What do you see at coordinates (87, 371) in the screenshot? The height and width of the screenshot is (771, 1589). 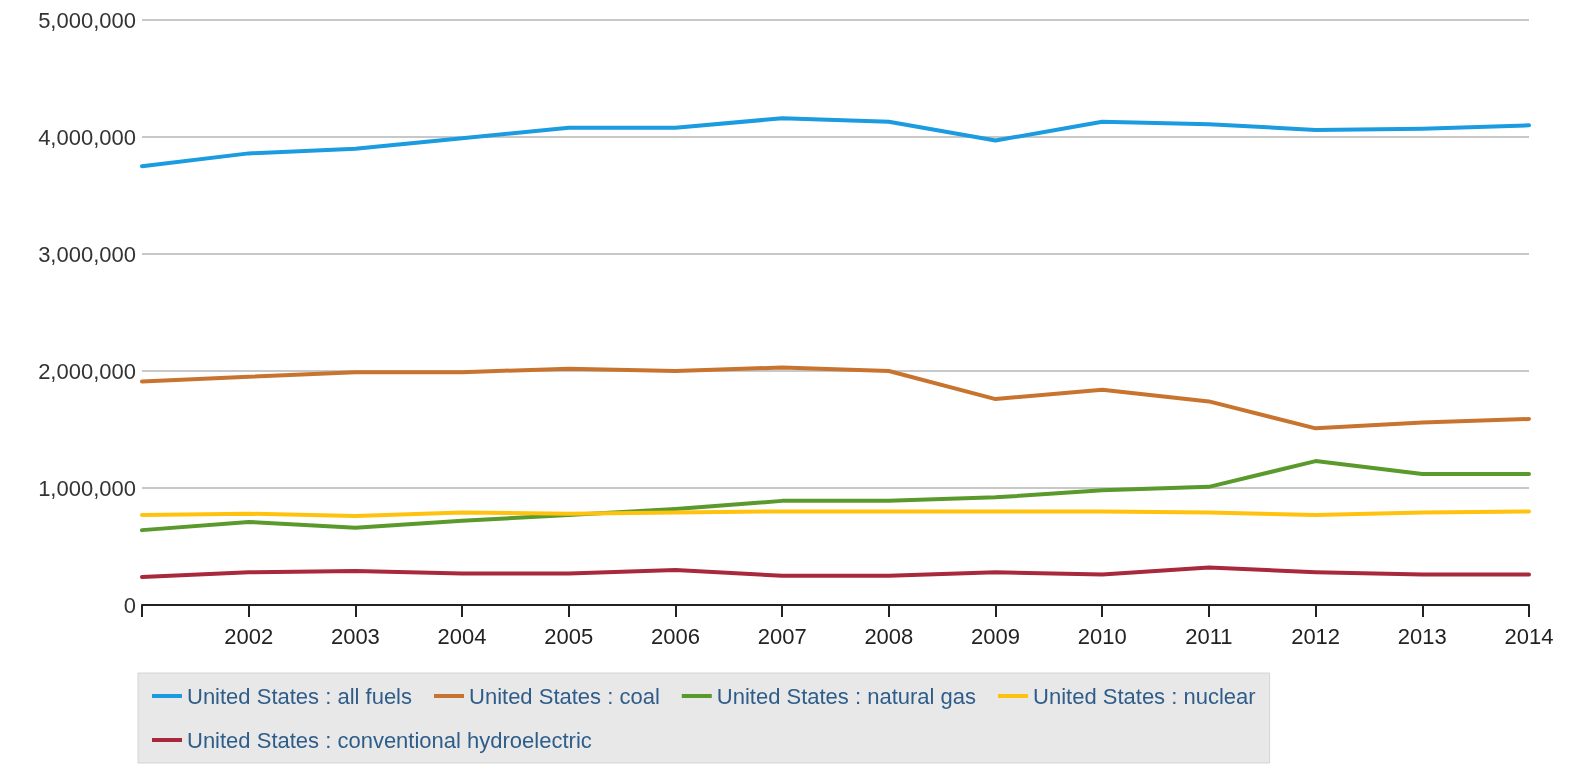 I see `y-tick-label: 2,000,000` at bounding box center [87, 371].